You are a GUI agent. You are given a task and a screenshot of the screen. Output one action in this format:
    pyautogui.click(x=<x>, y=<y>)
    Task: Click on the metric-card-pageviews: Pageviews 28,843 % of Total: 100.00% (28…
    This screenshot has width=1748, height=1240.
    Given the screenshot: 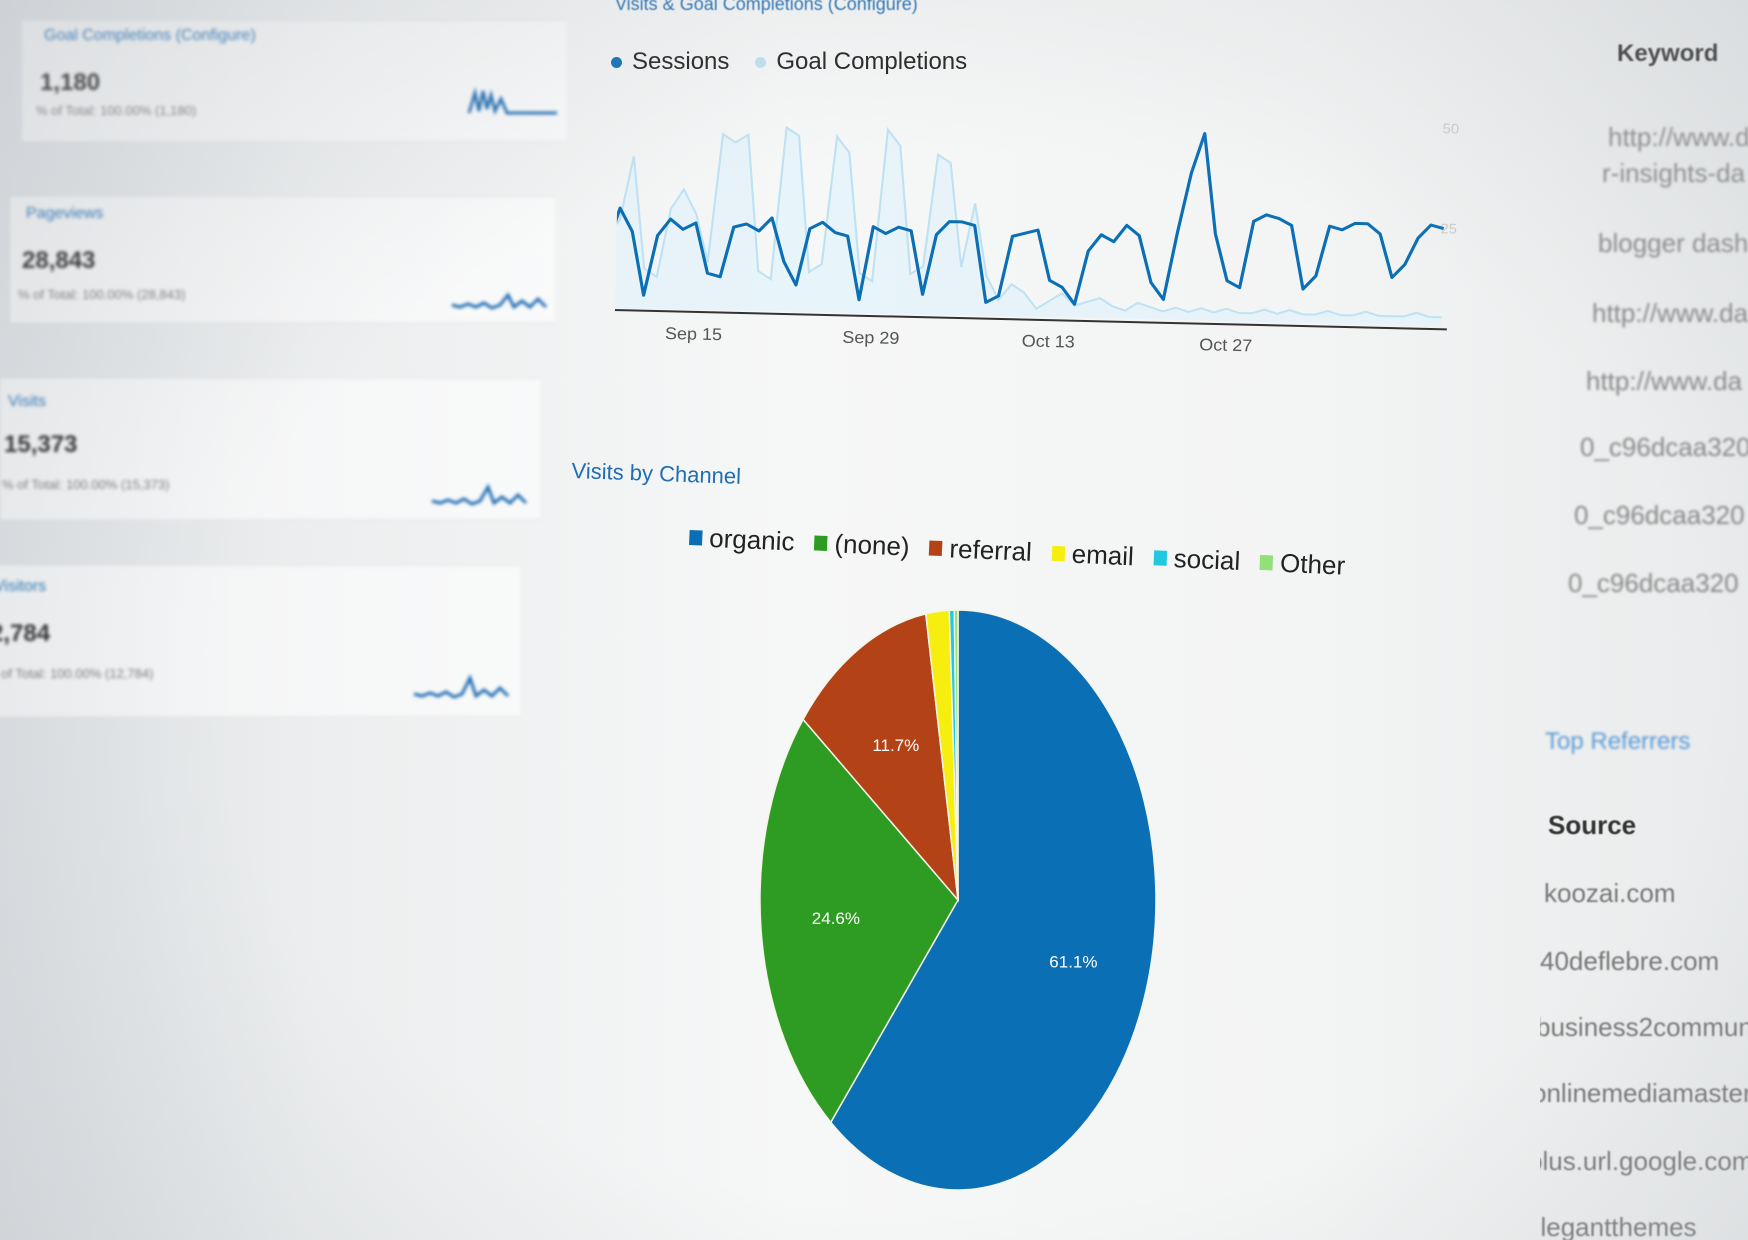 What is the action you would take?
    pyautogui.click(x=282, y=259)
    